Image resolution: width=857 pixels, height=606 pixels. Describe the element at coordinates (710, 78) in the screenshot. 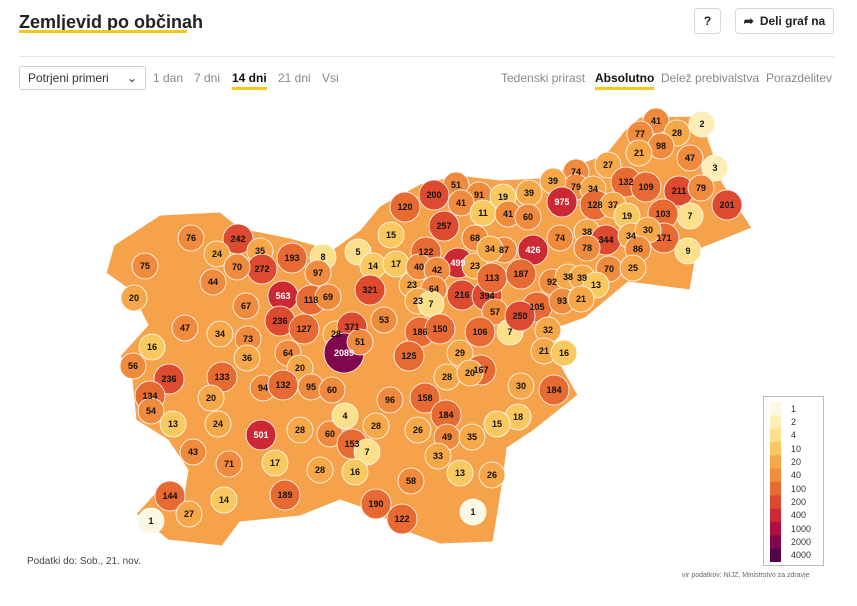

I see `mode-population-share: Delež prebivalstva` at that location.